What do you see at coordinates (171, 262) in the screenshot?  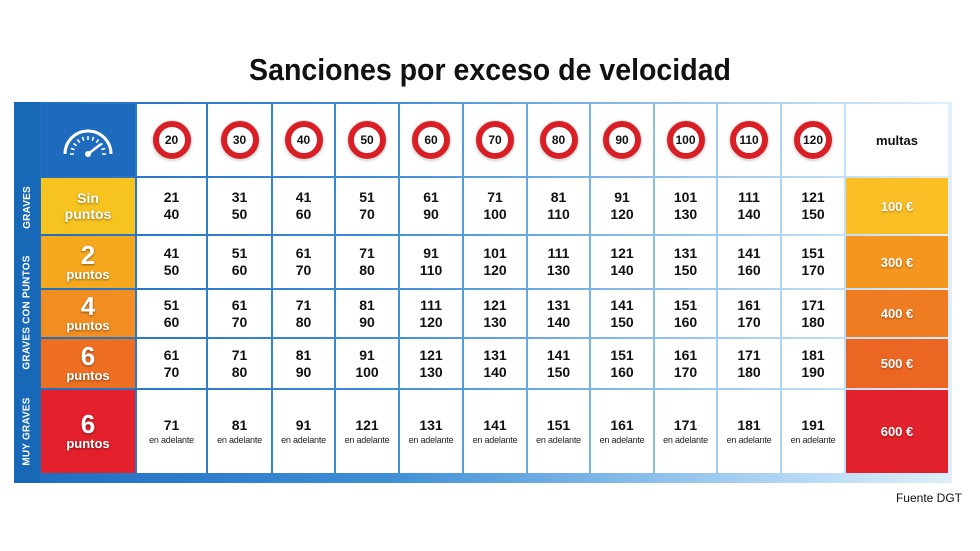 I see `speed-range-cell: 41 50` at bounding box center [171, 262].